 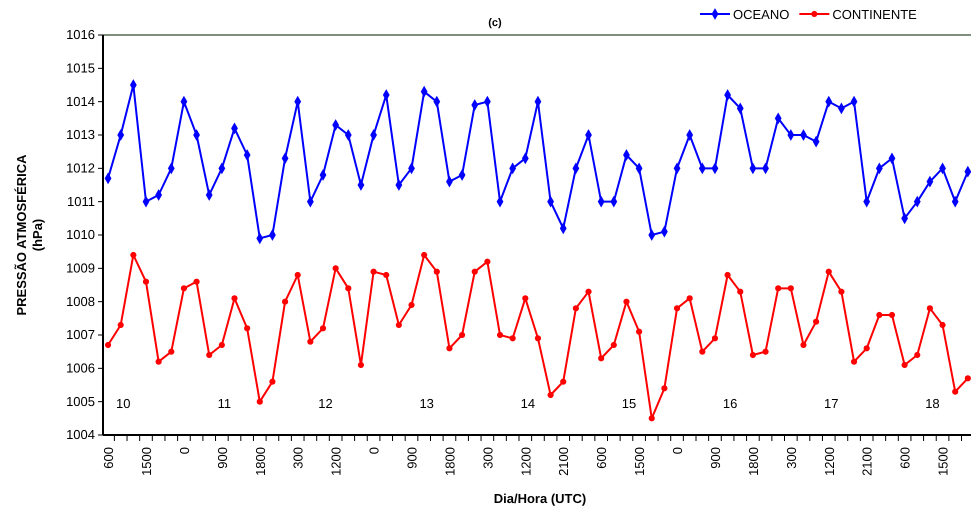 I want to click on y-tick-label: 1009, so click(x=80, y=268).